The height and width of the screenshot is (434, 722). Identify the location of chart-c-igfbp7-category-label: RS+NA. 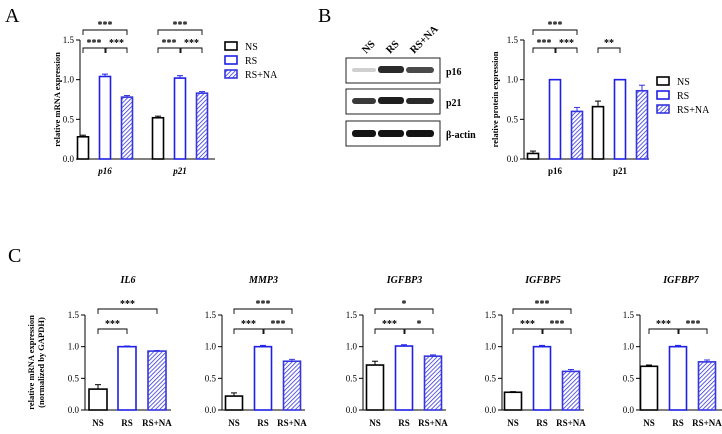
(707, 423).